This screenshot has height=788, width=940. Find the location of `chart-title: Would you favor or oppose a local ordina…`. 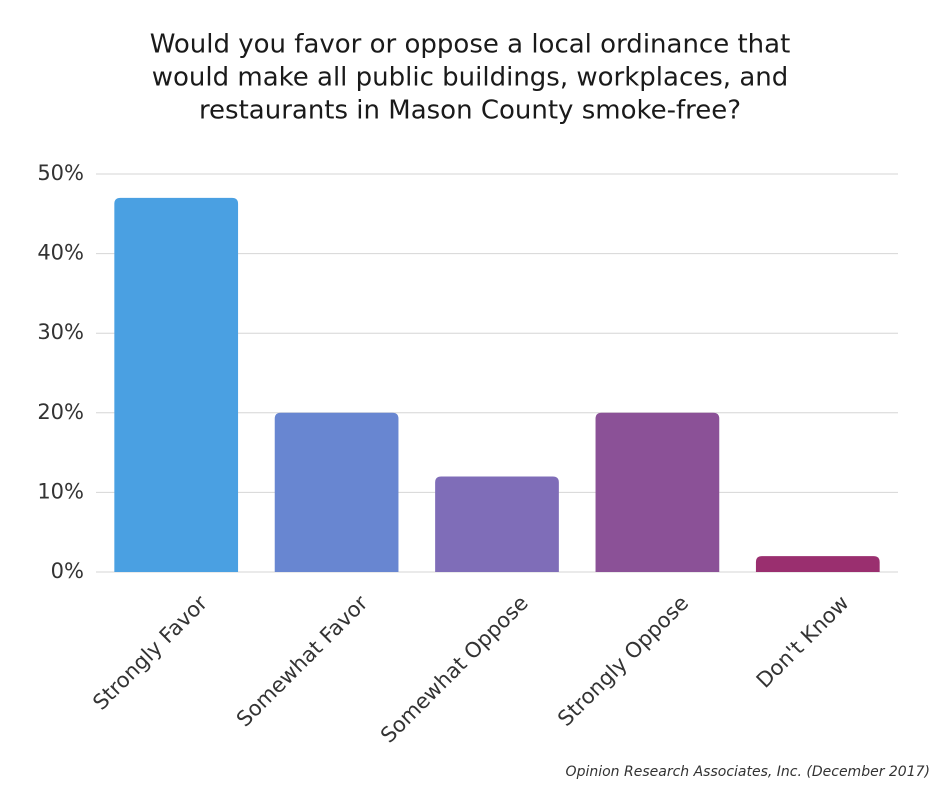

chart-title: Would you favor or oppose a local ordina… is located at coordinates (470, 45).